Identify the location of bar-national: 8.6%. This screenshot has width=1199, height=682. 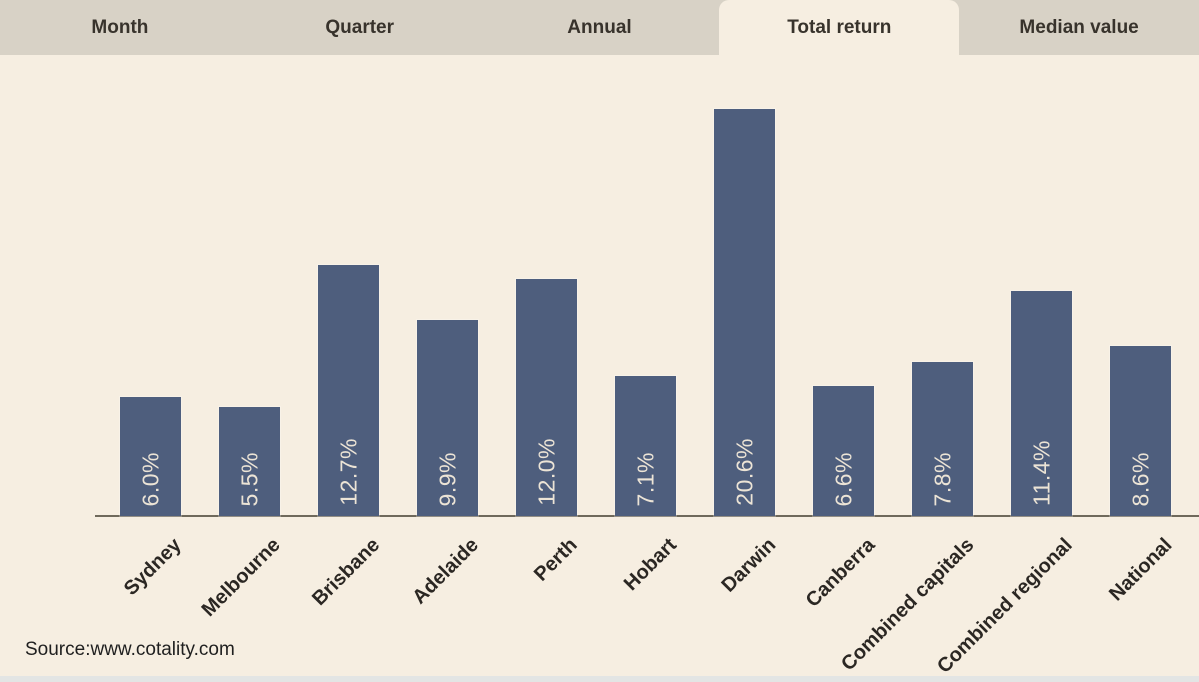
(1140, 431).